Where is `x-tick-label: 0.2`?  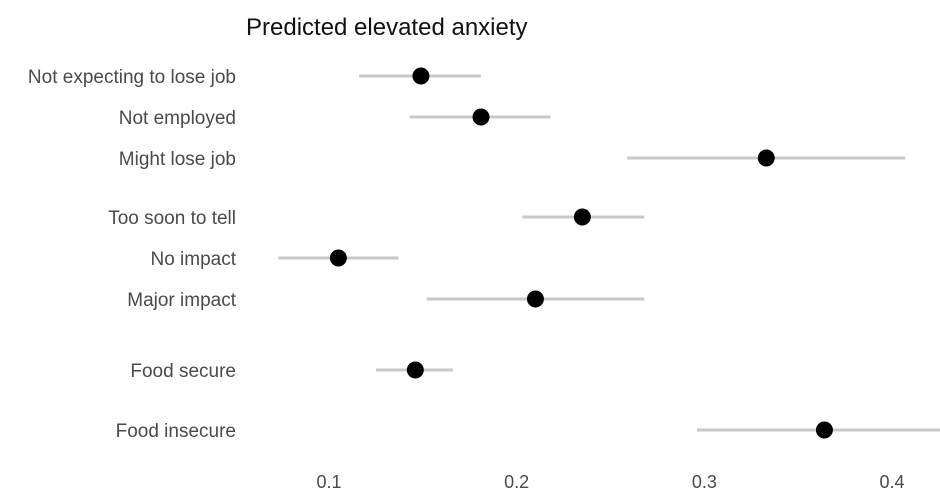
x-tick-label: 0.2 is located at coordinates (516, 481).